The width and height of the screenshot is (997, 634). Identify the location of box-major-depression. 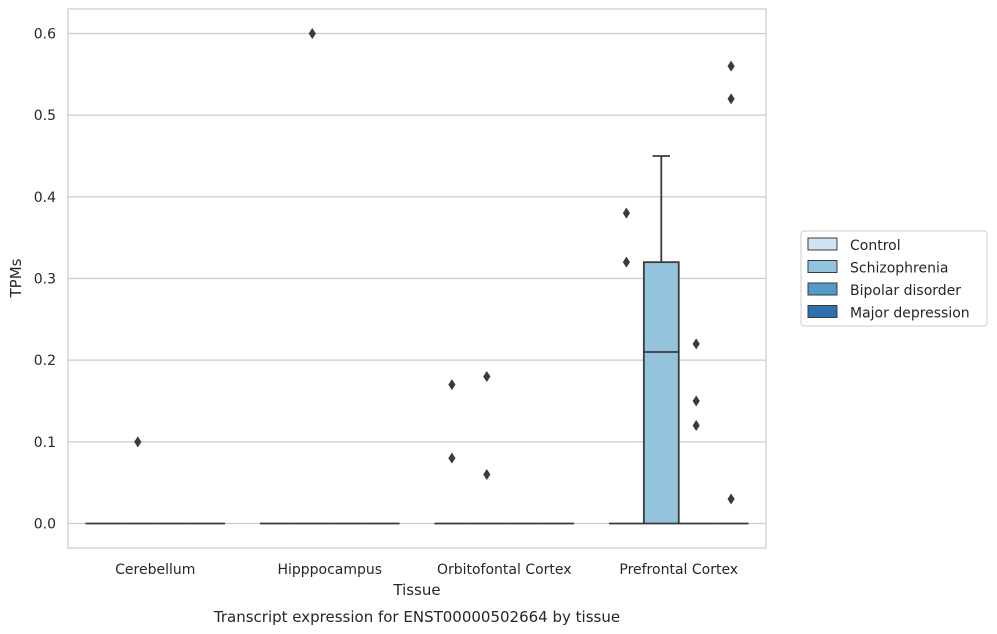
(731, 292).